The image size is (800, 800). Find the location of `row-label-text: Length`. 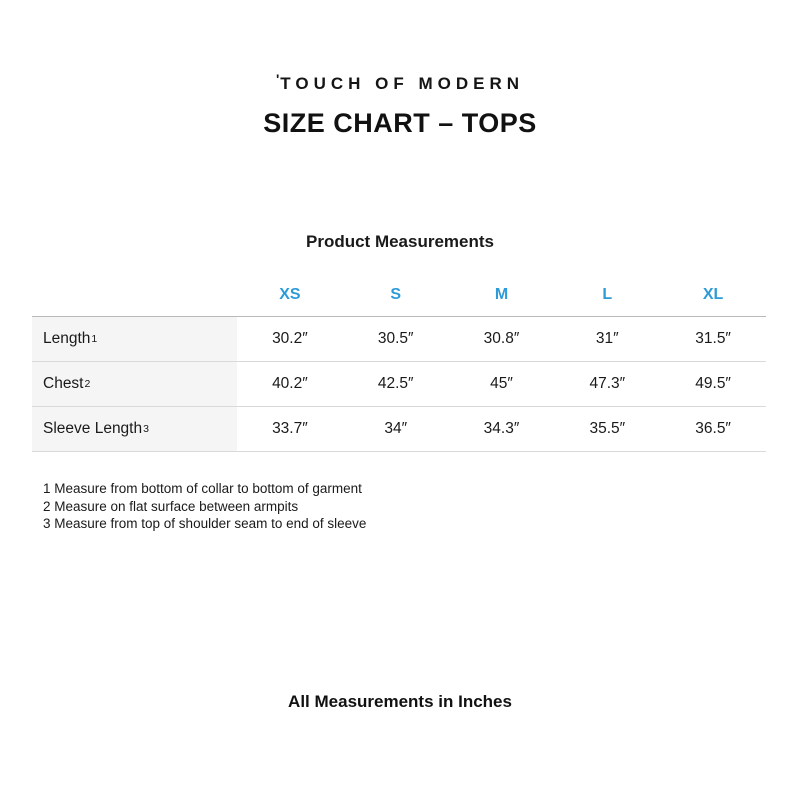

row-label-text: Length is located at coordinates (67, 338).